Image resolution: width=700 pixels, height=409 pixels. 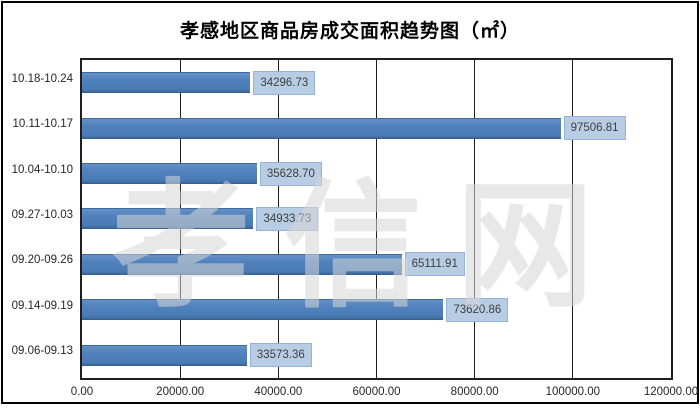 I want to click on x-tick-label: 0.00, so click(x=82, y=392).